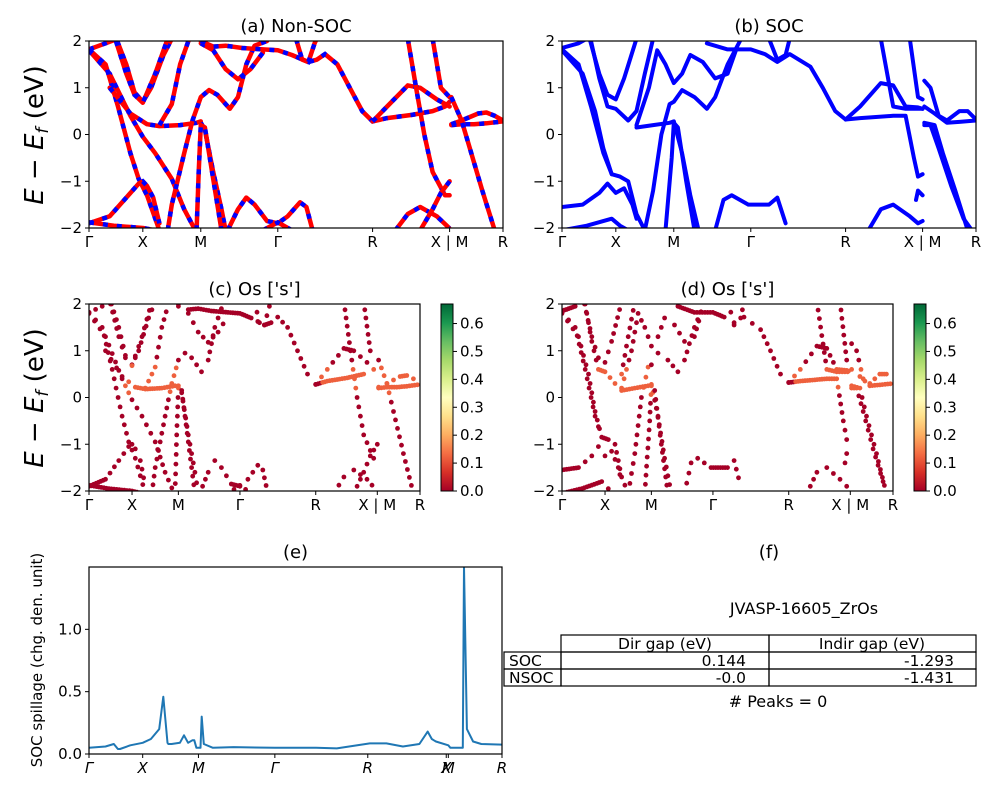  I want to click on x-tick-label: X, so click(143, 768).